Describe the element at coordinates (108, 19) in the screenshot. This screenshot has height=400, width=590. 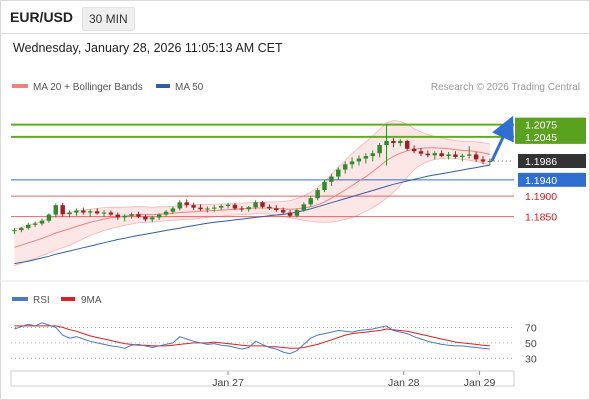
I see `timeframe-button: 30 MIN` at that location.